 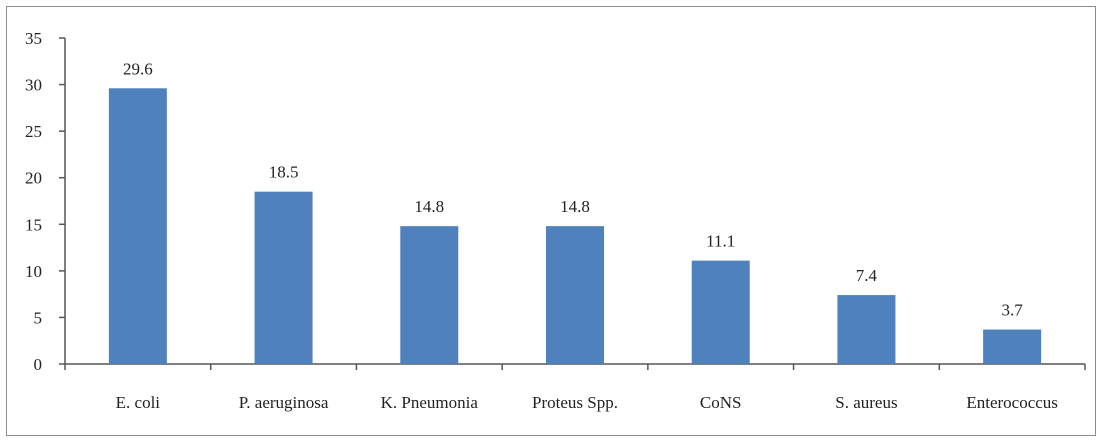 I want to click on y-tick-label: 25, so click(x=33, y=131).